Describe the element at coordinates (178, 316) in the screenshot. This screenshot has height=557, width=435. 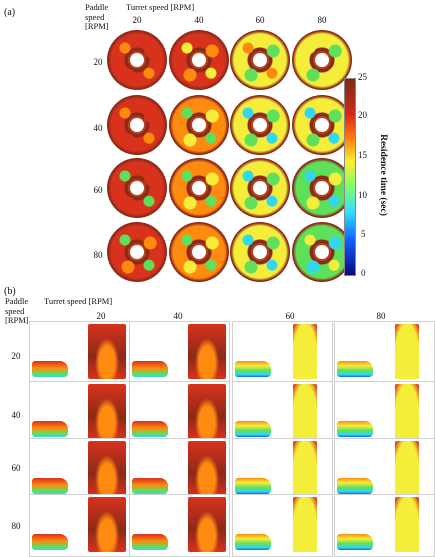
I see `panel-b-col-label: 40` at that location.